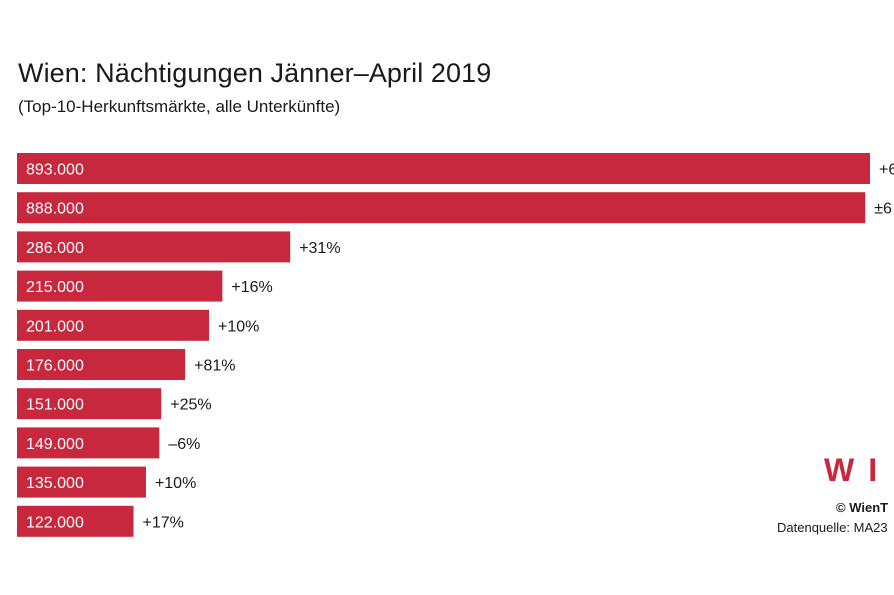 This screenshot has width=894, height=595. Describe the element at coordinates (175, 483) in the screenshot. I see `bar-change-label-8: +10%` at that location.